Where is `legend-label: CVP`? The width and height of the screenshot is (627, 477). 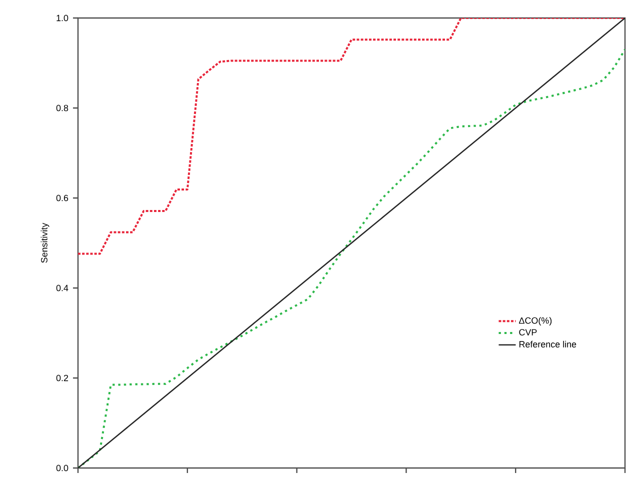 legend-label: CVP is located at coordinates (528, 332).